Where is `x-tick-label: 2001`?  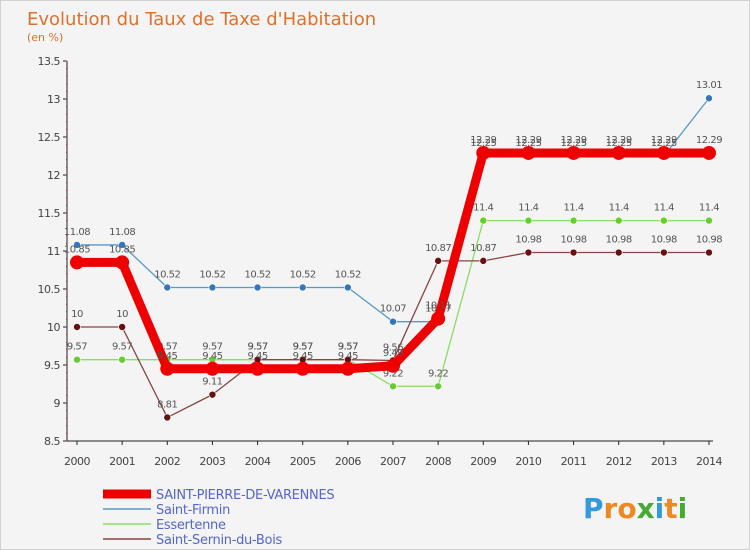
x-tick-label: 2001 is located at coordinates (122, 461).